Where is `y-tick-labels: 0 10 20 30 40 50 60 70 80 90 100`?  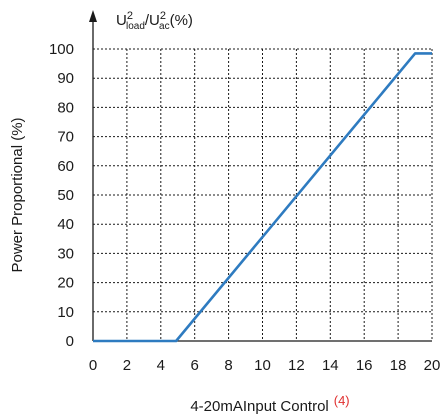
y-tick-labels: 0 10 20 30 40 50 60 70 80 90 100 is located at coordinates (61, 195).